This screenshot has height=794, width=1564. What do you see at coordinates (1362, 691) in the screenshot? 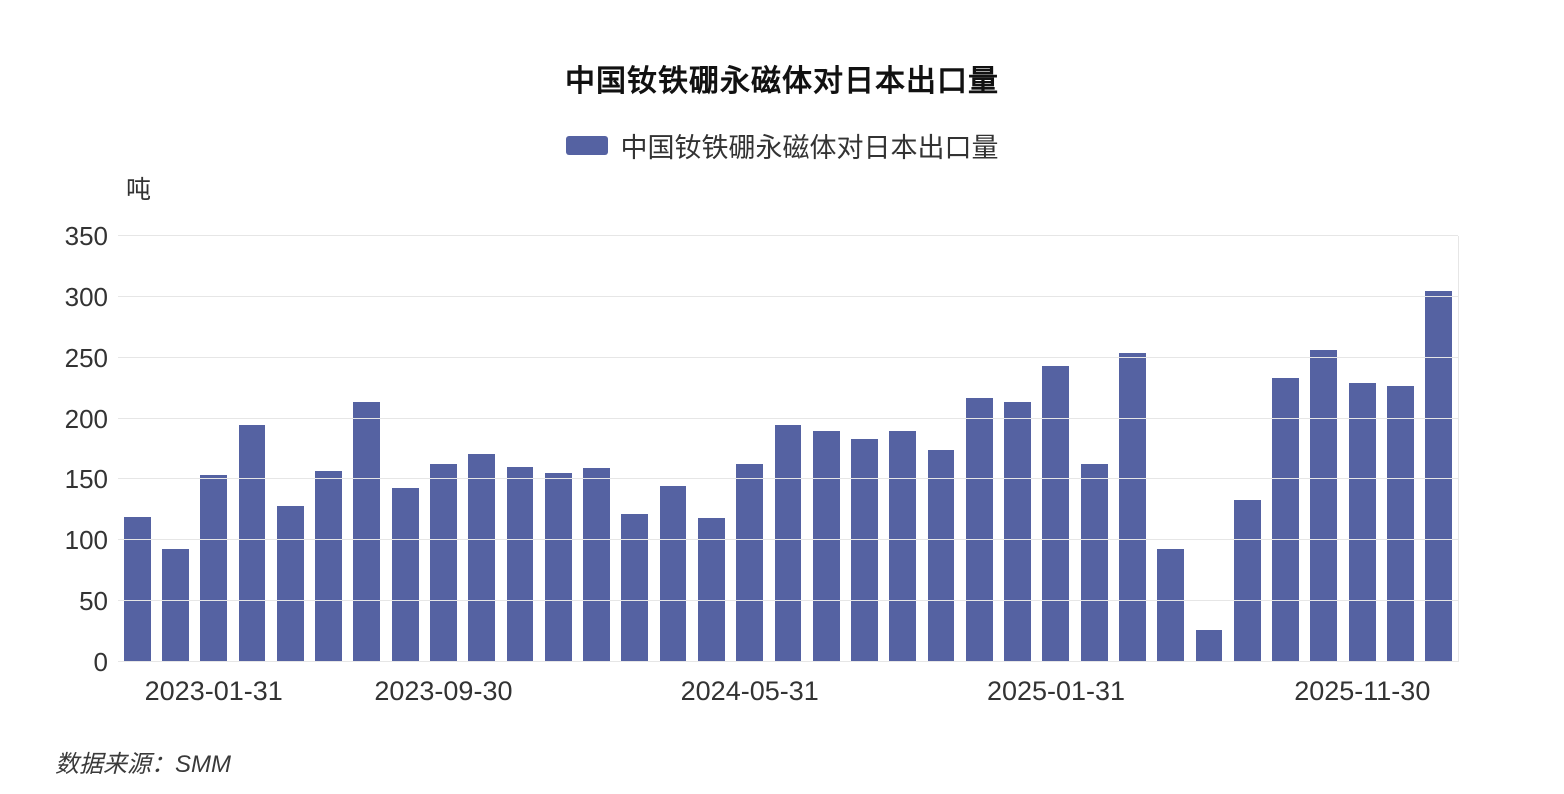
I see `x-tick-label: 2025-11-30` at bounding box center [1362, 691].